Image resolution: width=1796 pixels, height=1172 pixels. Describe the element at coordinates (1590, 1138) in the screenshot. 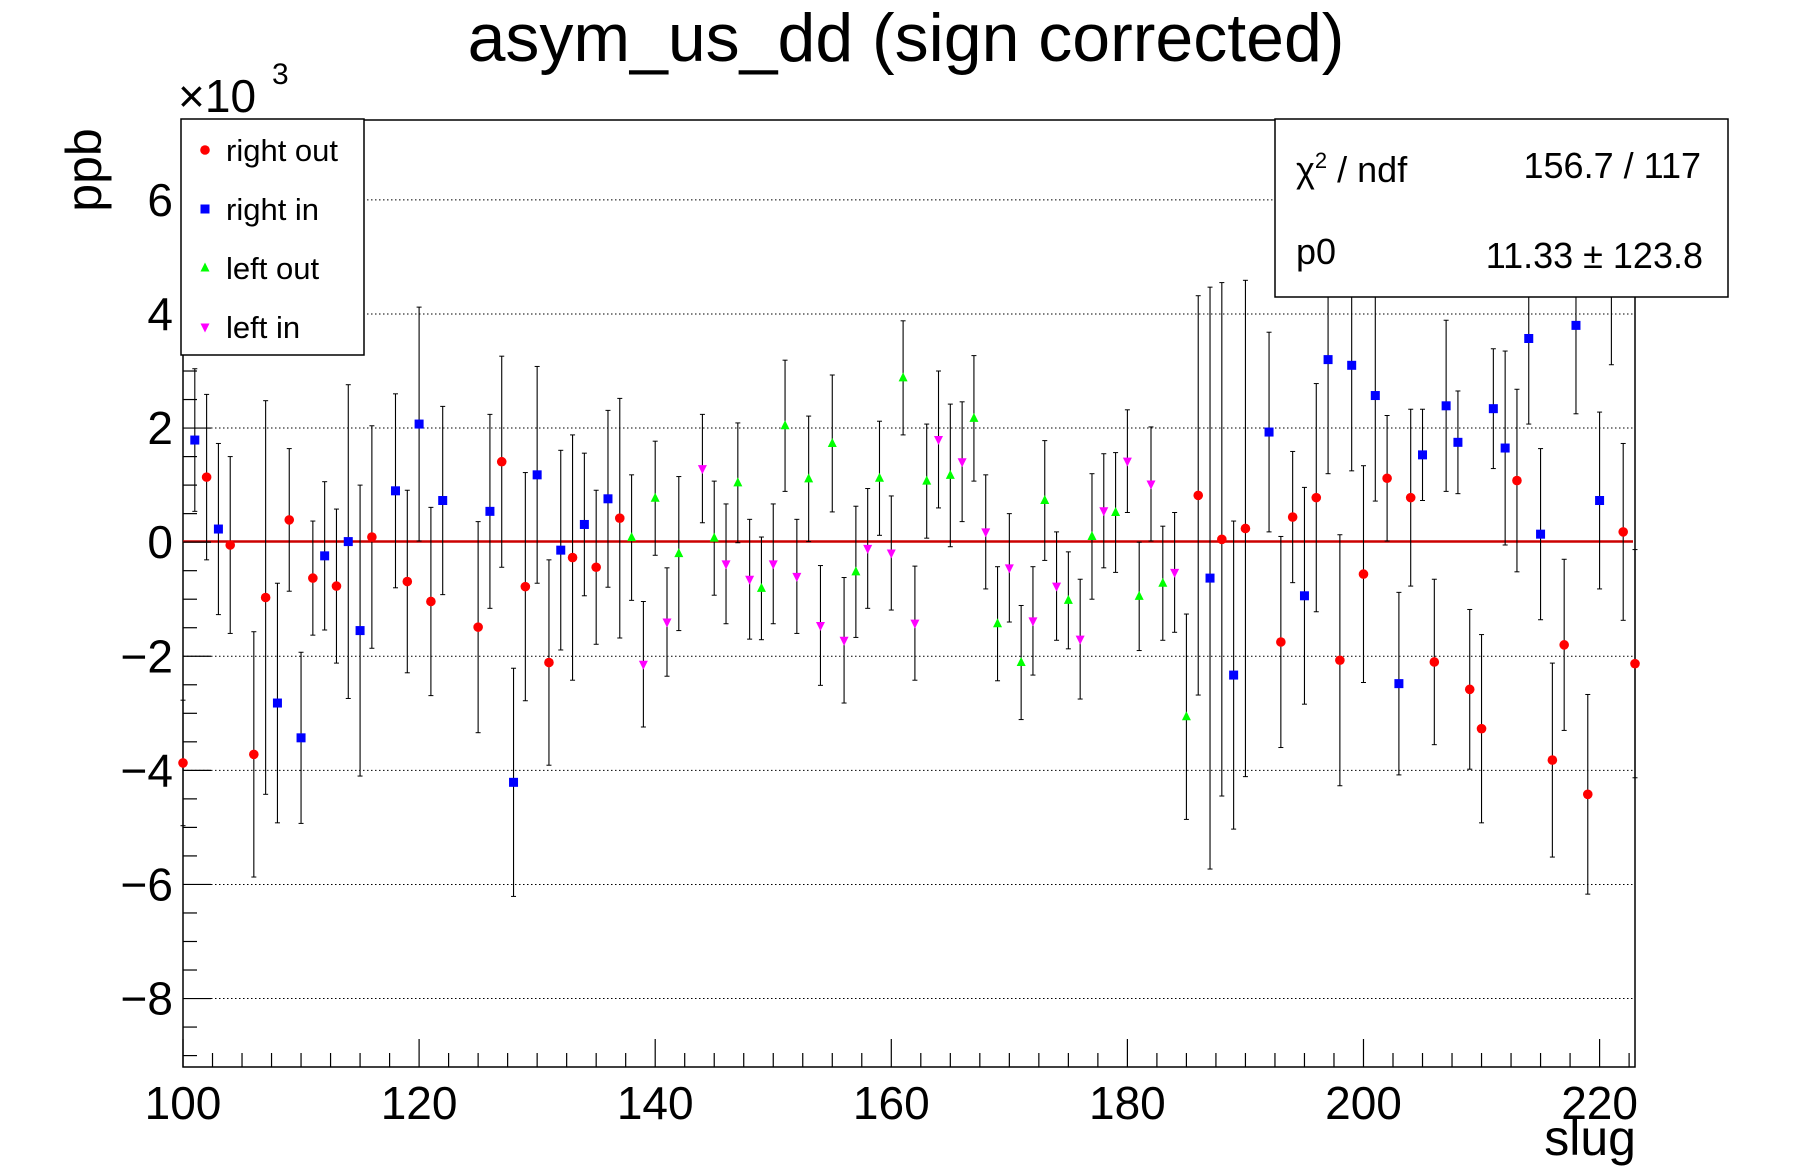

I see `x-axis-title: slug` at that location.